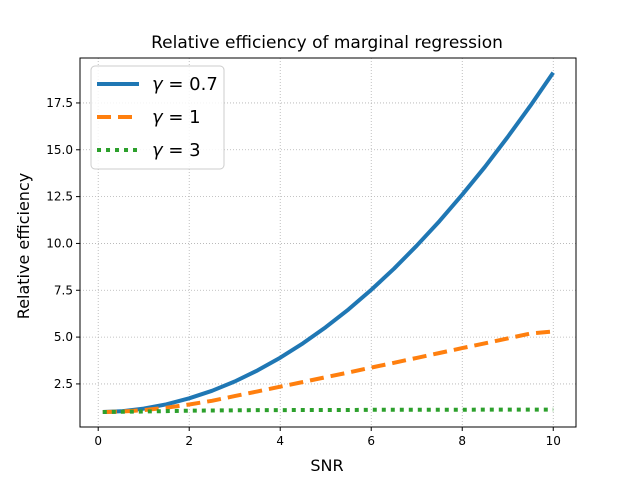  Describe the element at coordinates (59, 103) in the screenshot. I see `y-tick-label: 17.5` at that location.